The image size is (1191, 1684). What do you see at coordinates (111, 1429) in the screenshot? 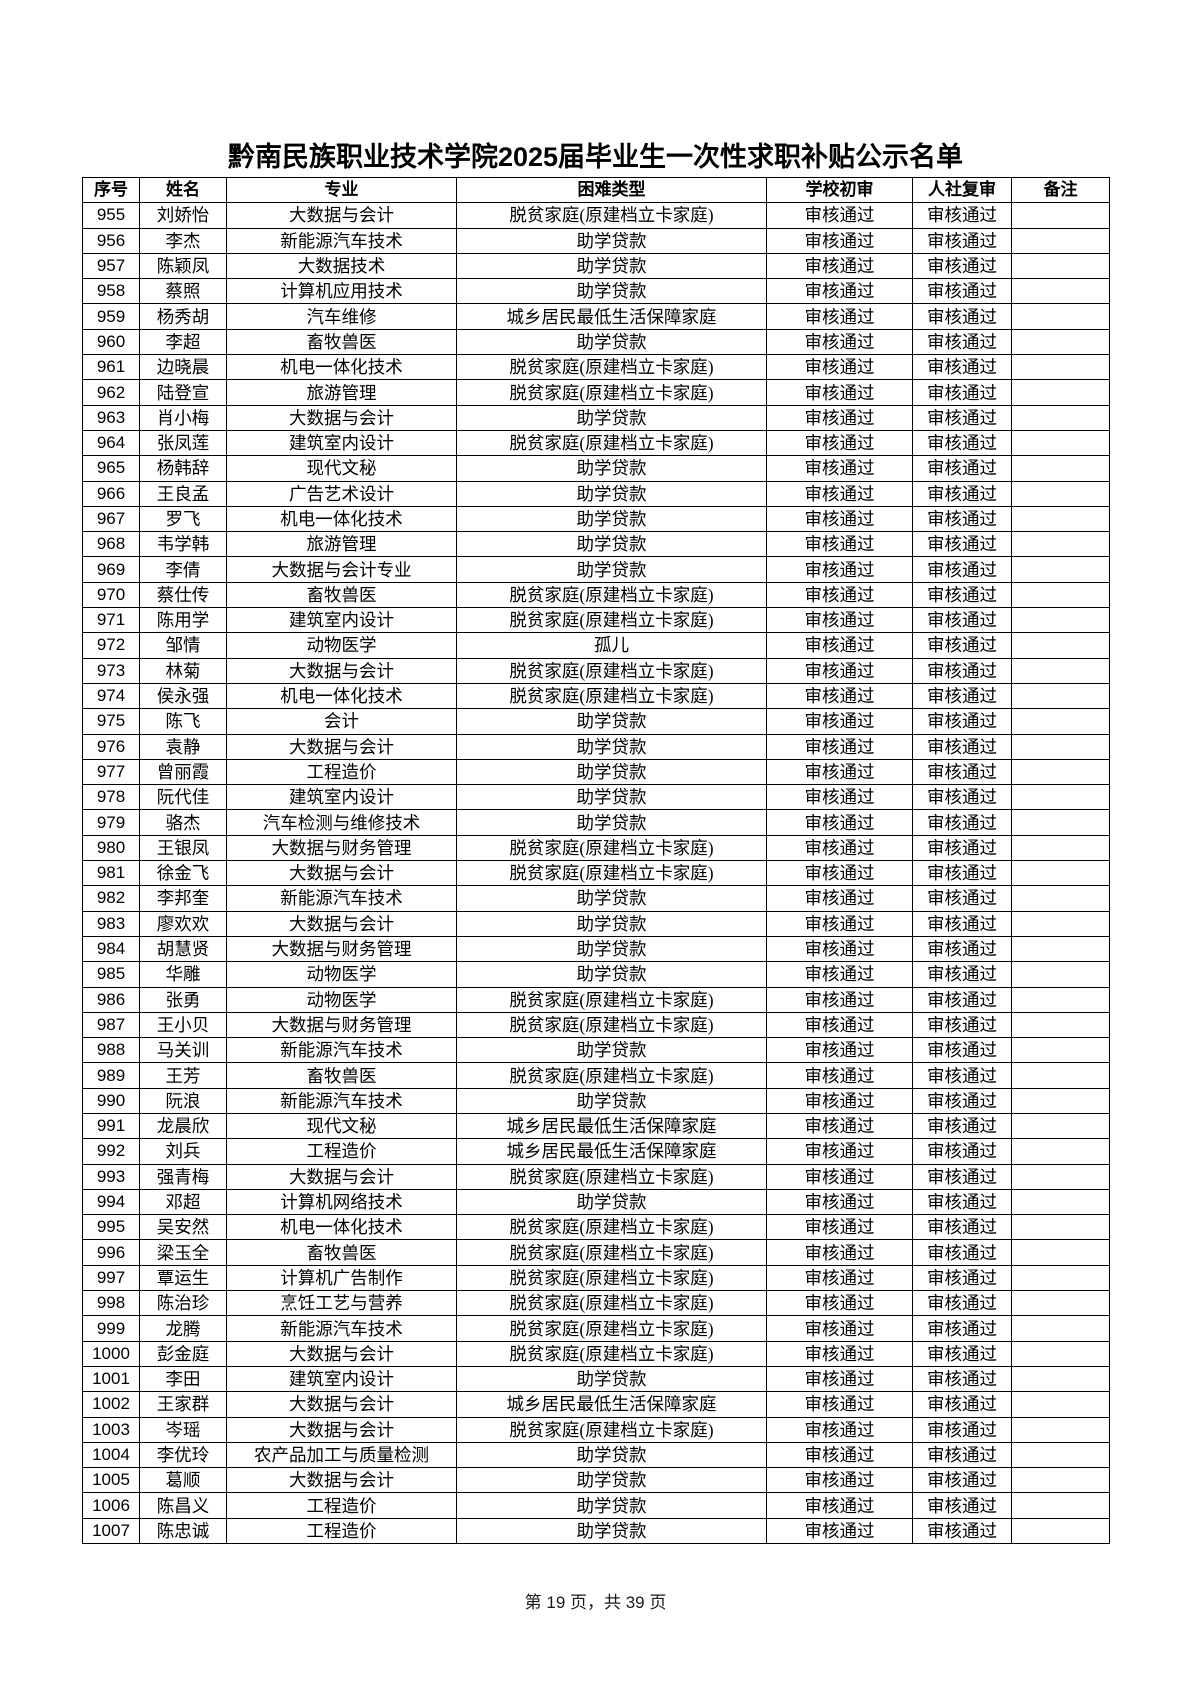
I see `cell-seq: 1003` at bounding box center [111, 1429].